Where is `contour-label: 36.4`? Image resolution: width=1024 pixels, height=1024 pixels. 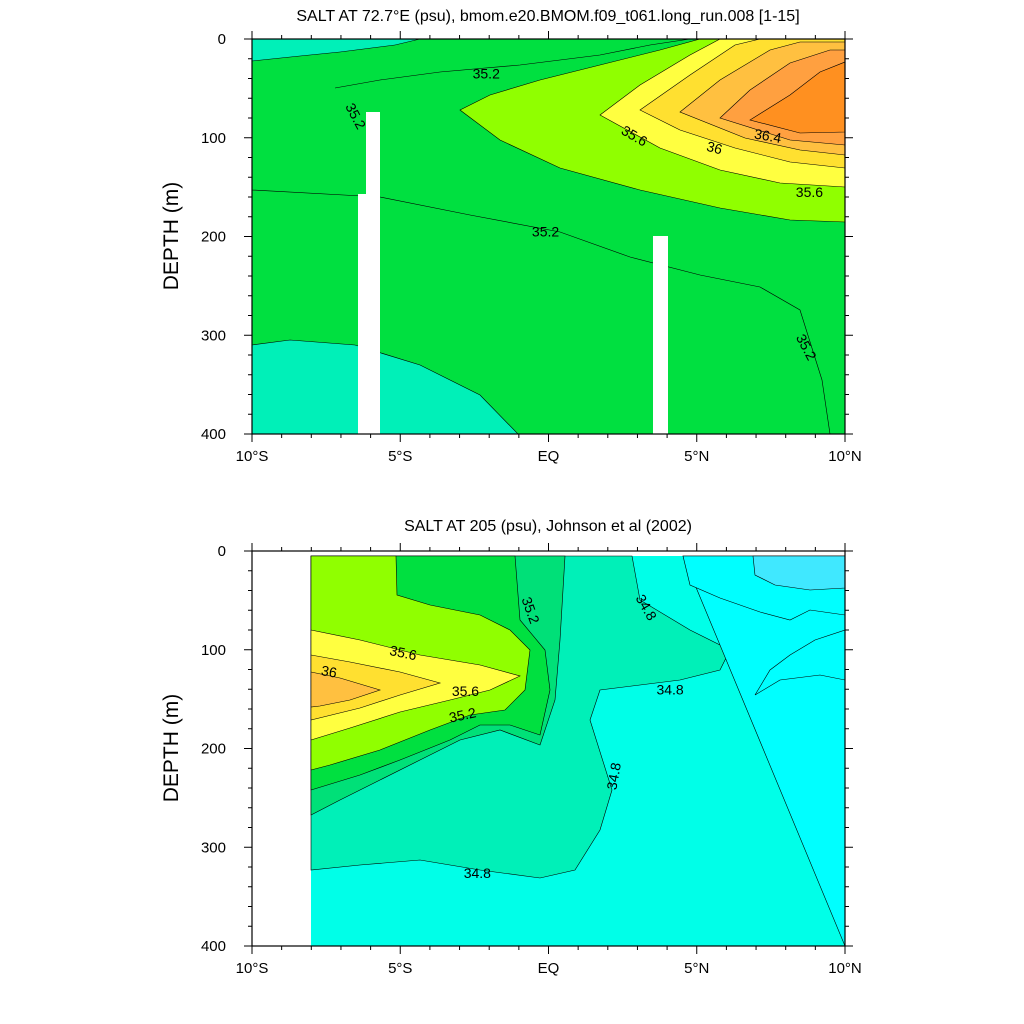 contour-label: 36.4 is located at coordinates (768, 136).